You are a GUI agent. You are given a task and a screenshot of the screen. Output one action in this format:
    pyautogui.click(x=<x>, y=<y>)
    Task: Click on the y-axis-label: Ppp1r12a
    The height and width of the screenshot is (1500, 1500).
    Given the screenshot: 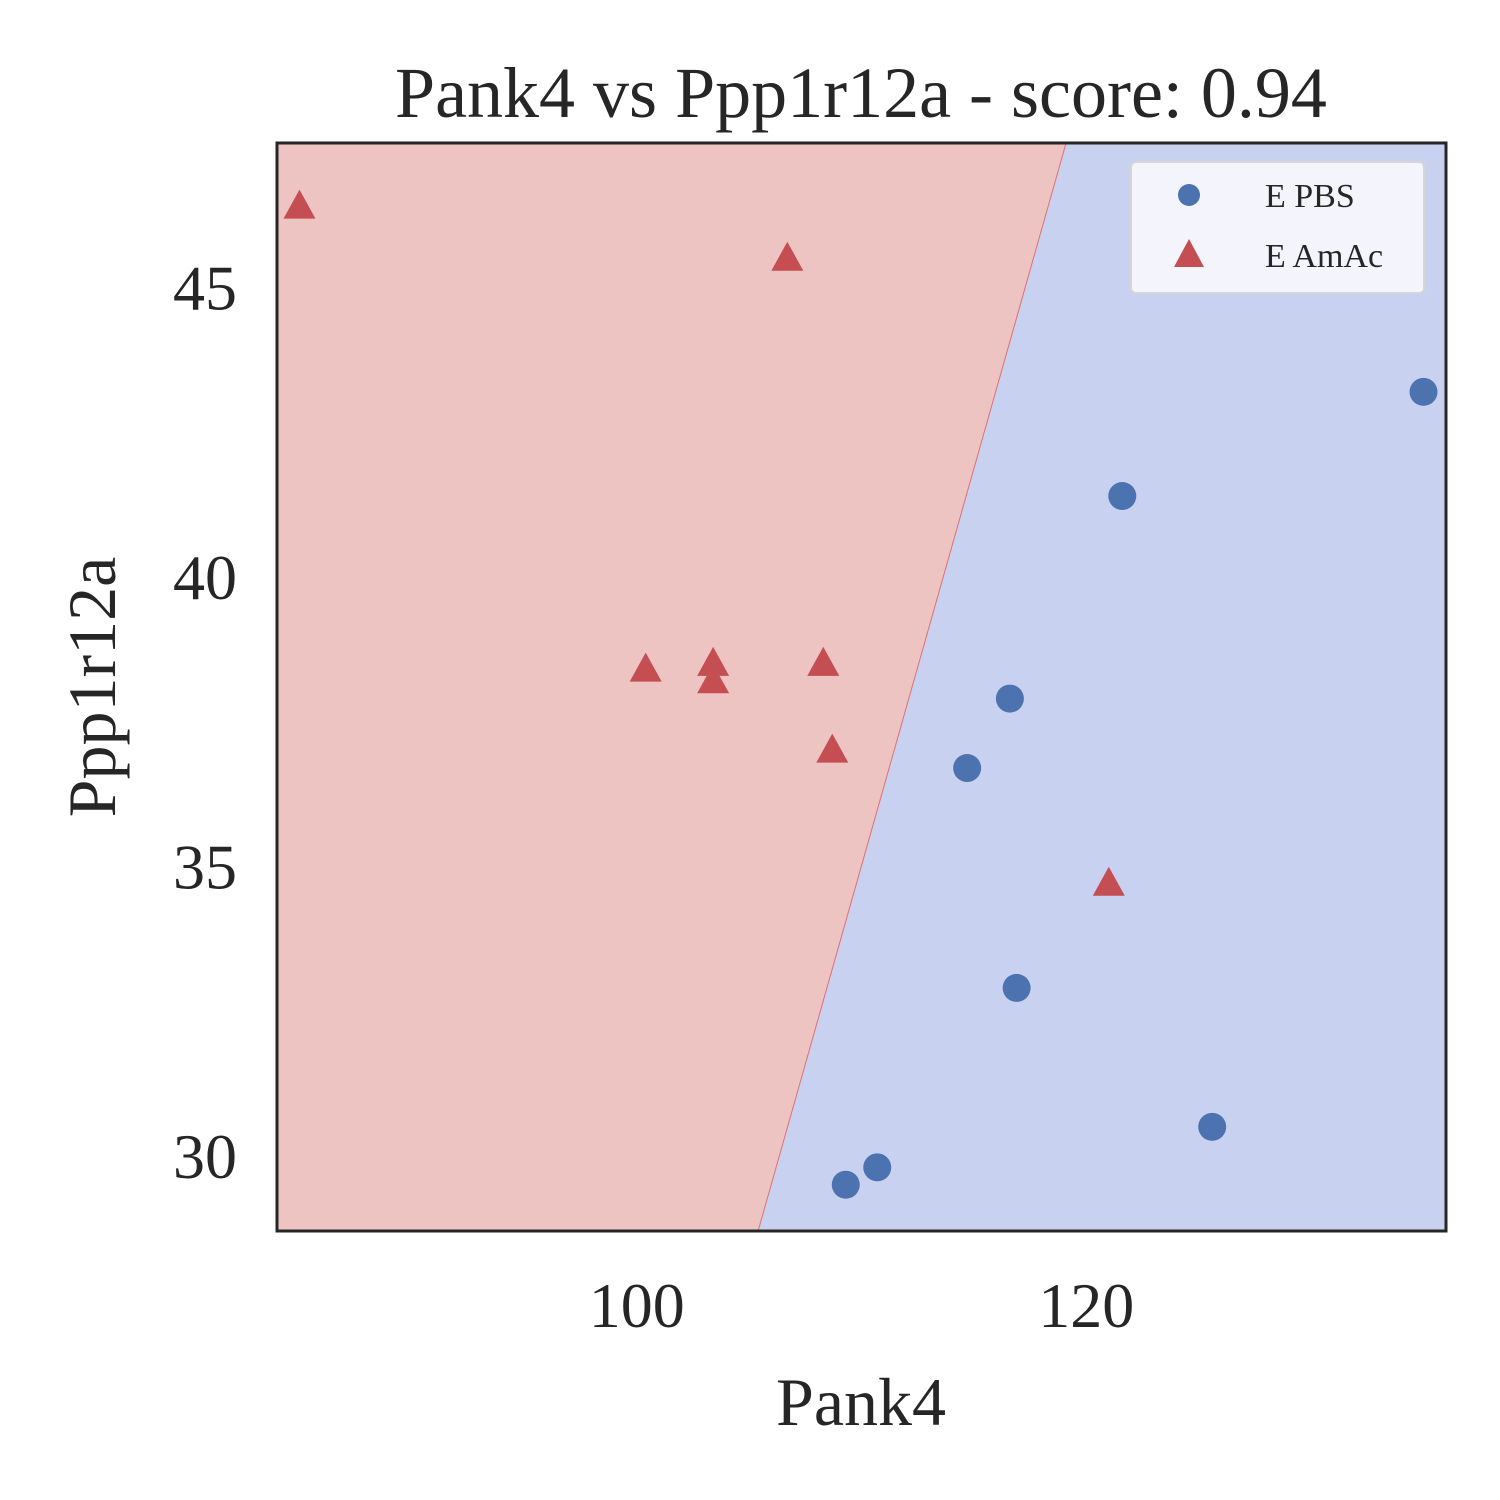 What is the action you would take?
    pyautogui.click(x=92, y=687)
    